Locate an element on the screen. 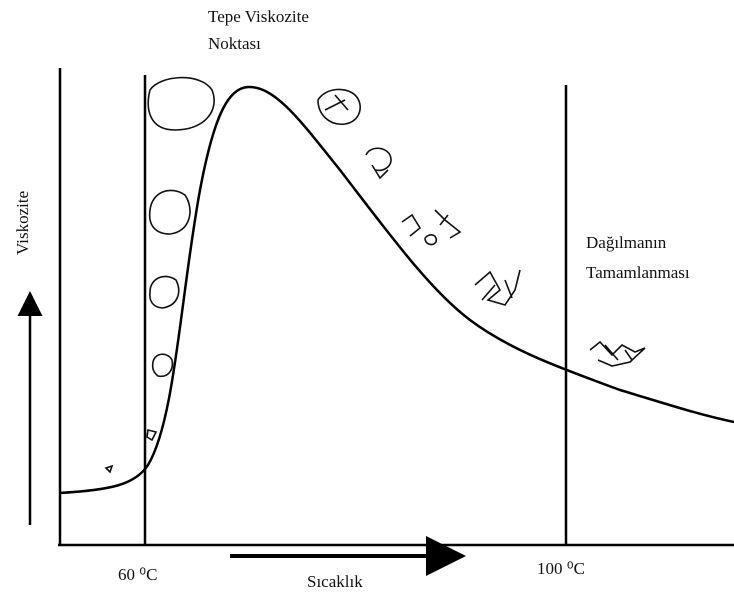  dispersion-label: Tamamlanması is located at coordinates (638, 272).